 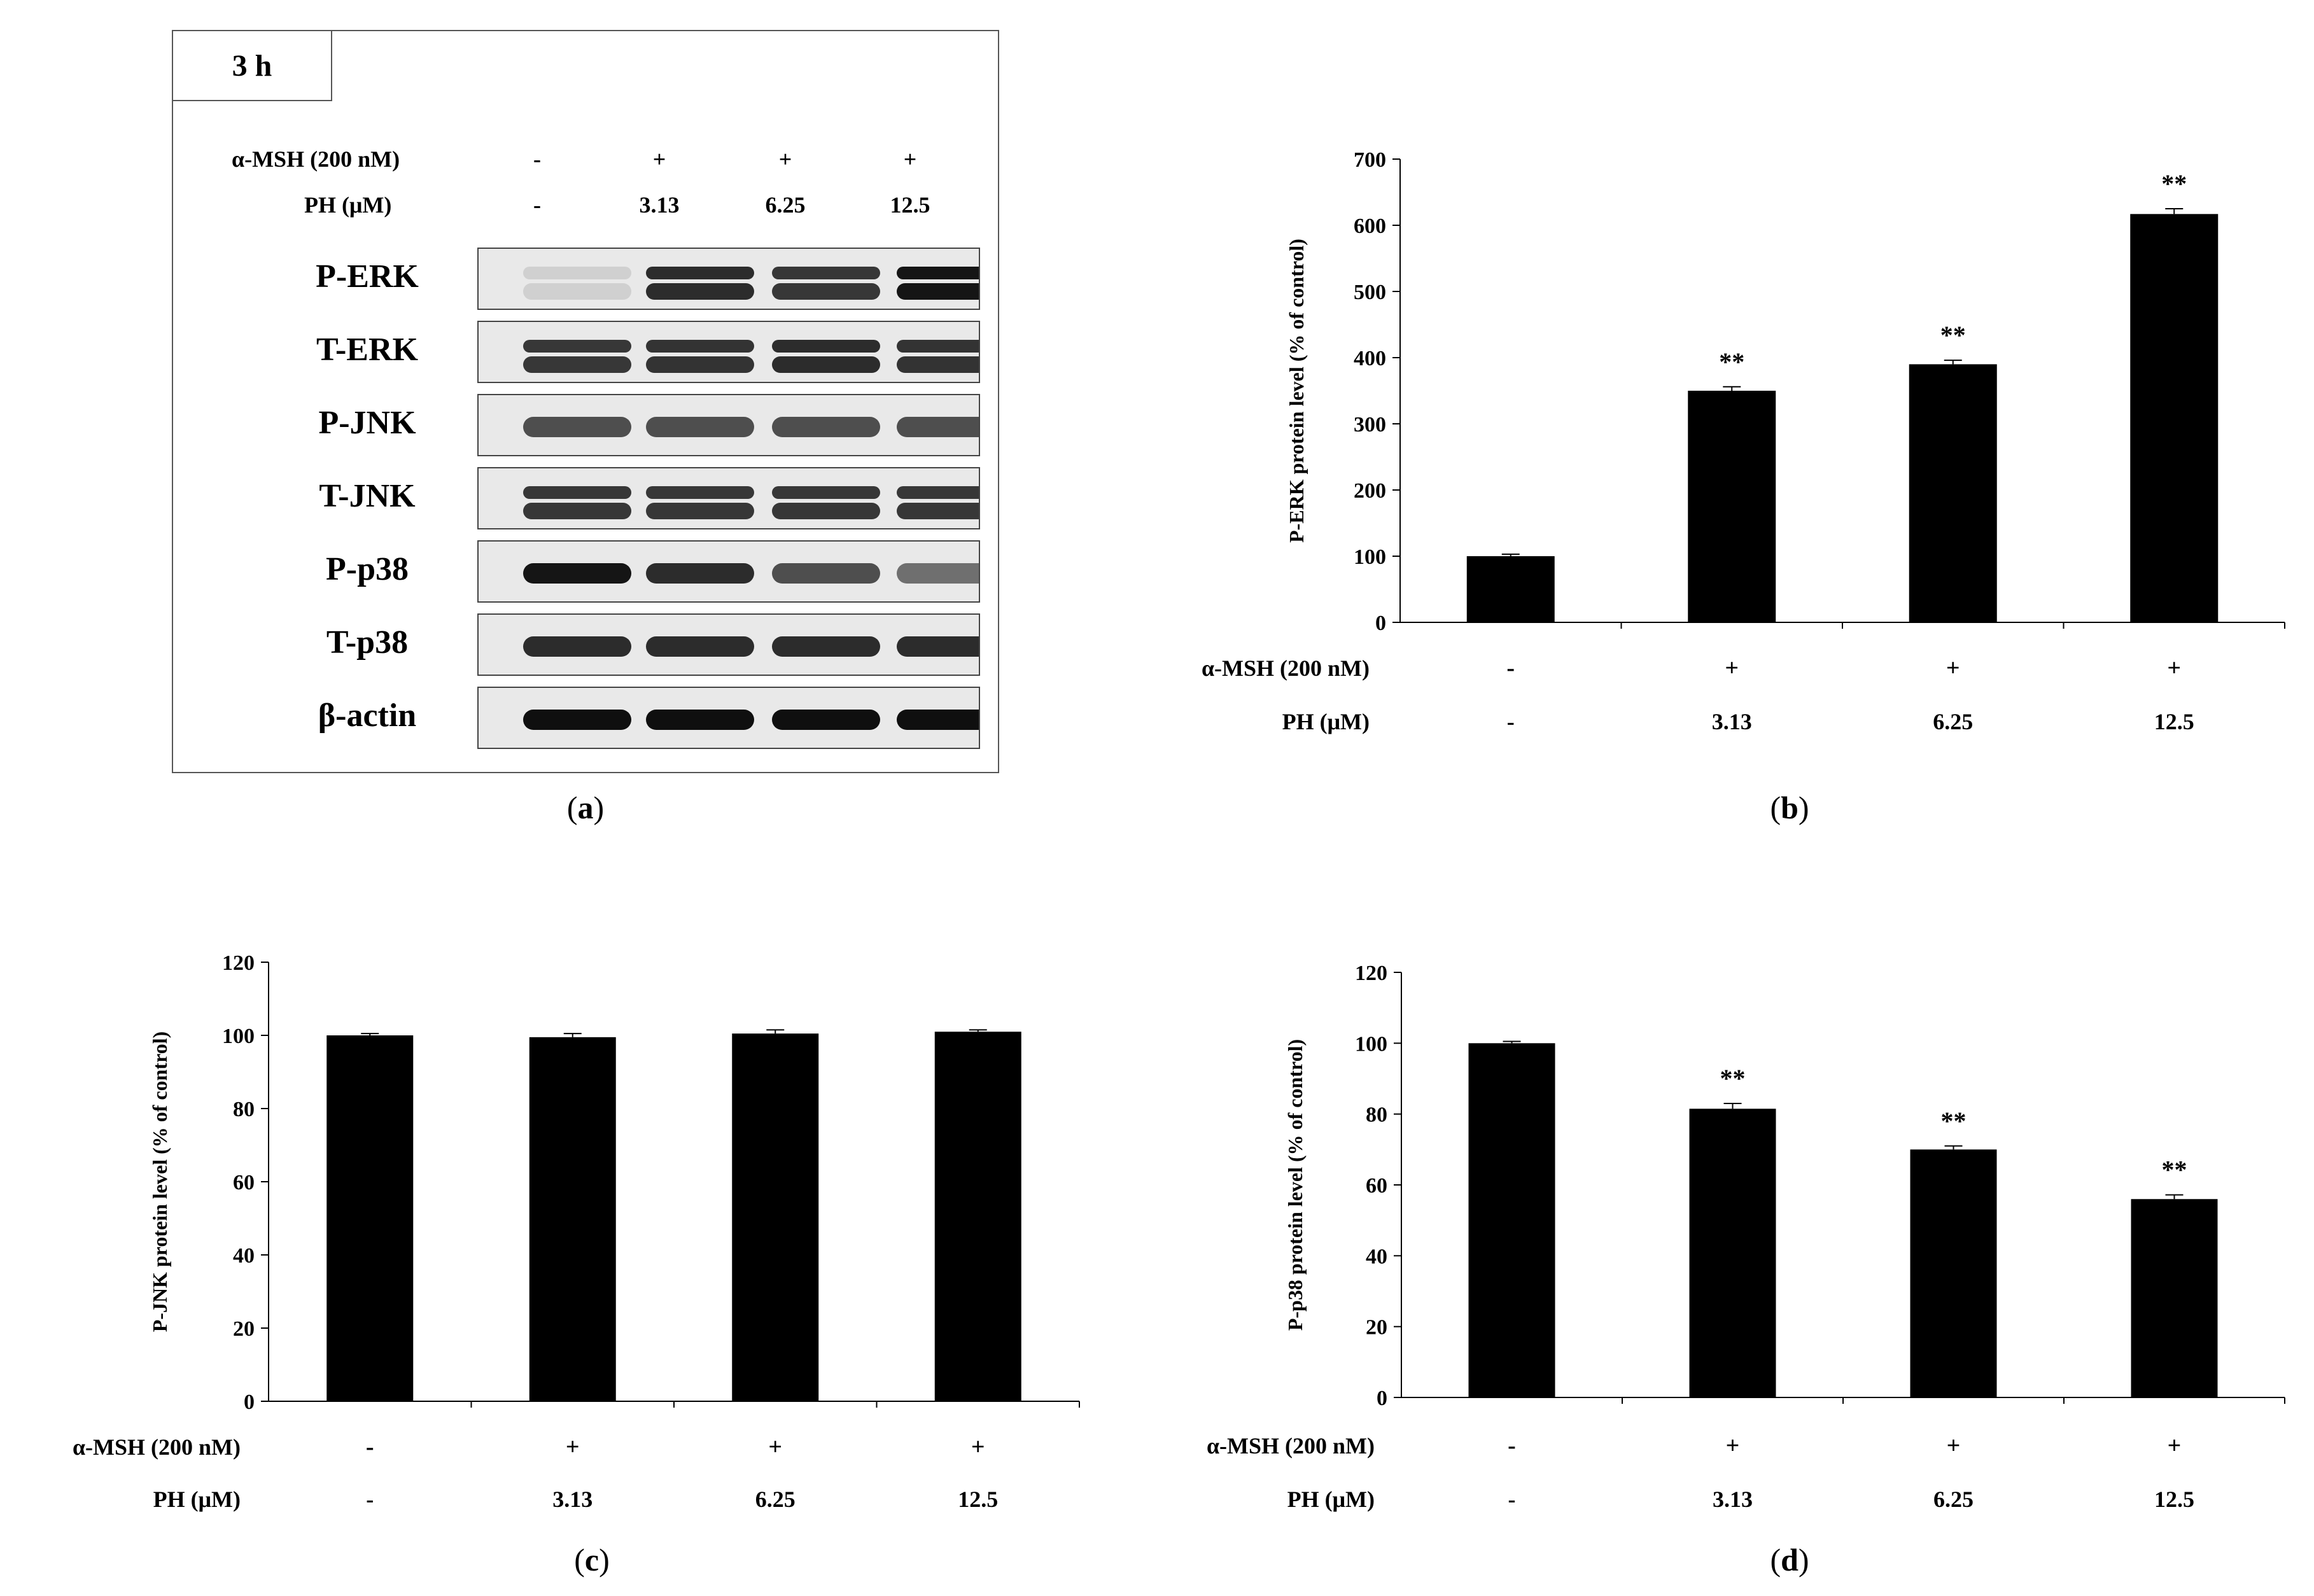 I want to click on panel-letter: c, so click(x=592, y=1560).